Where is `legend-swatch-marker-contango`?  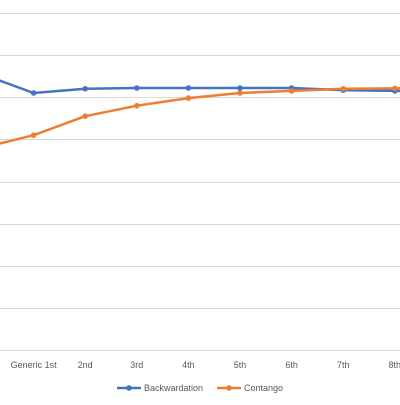
legend-swatch-marker-contango is located at coordinates (229, 388).